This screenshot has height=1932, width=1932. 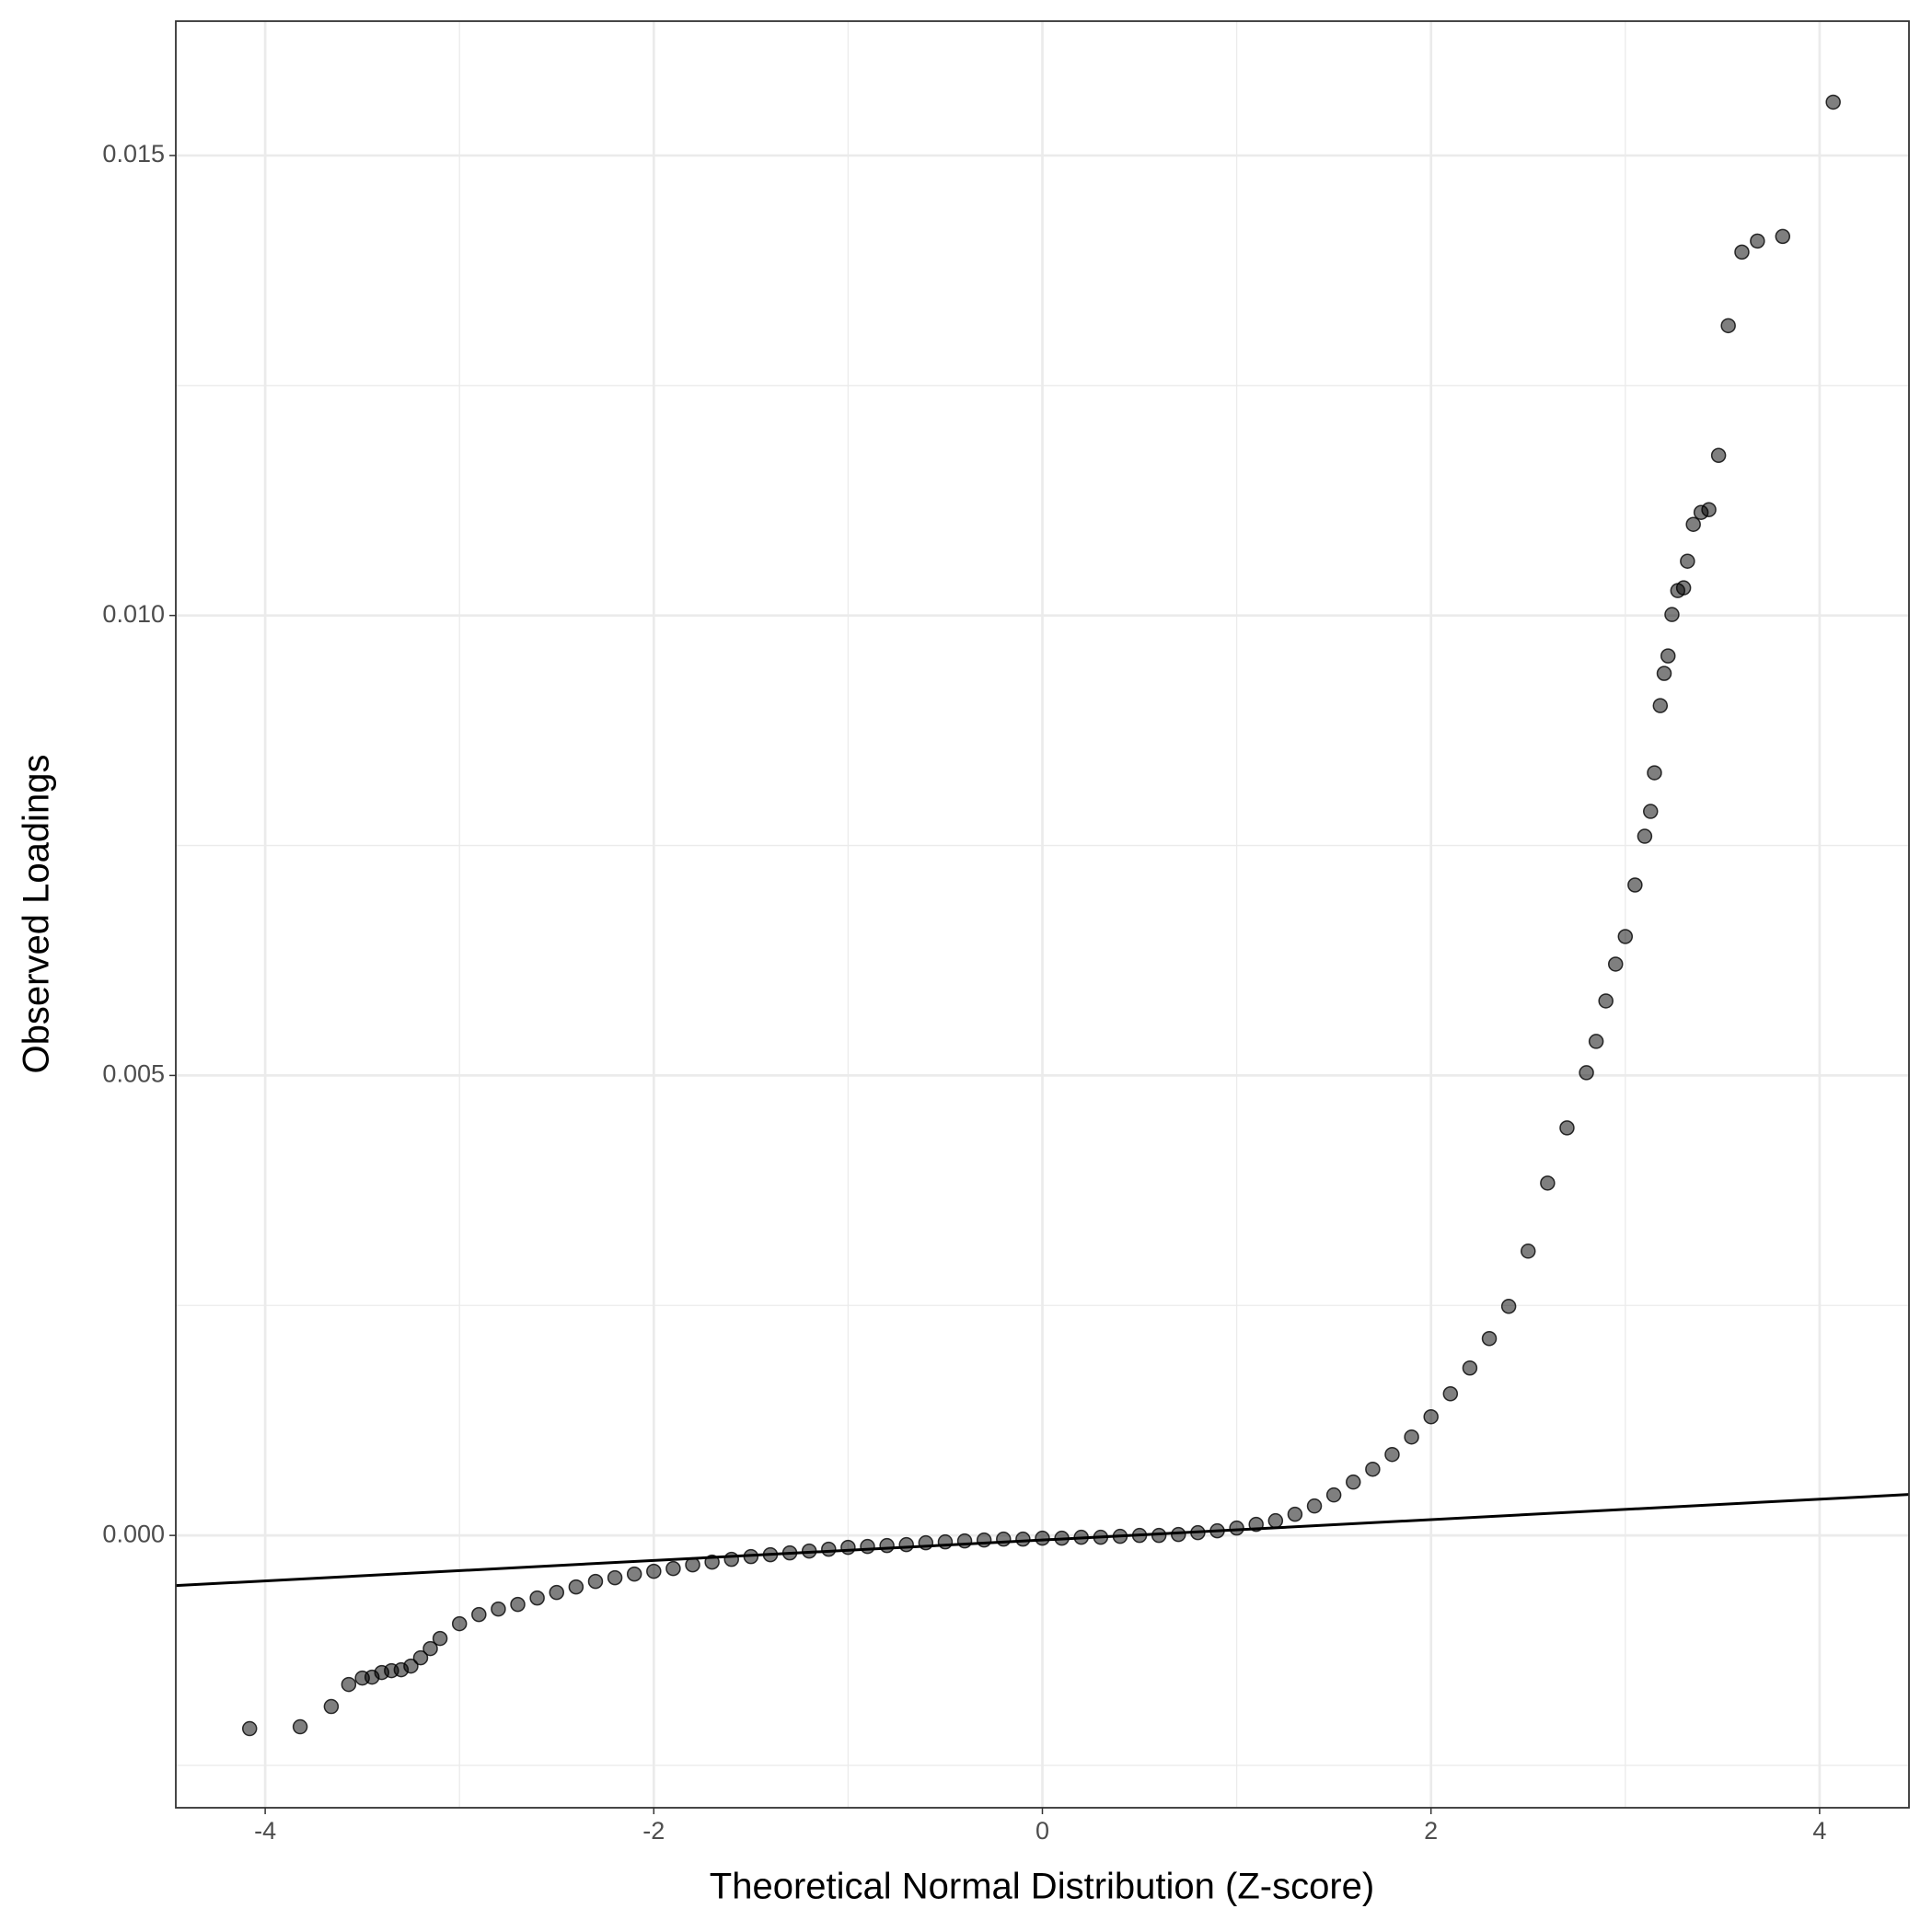 I want to click on x-tick-label: 4, so click(x=1819, y=1831).